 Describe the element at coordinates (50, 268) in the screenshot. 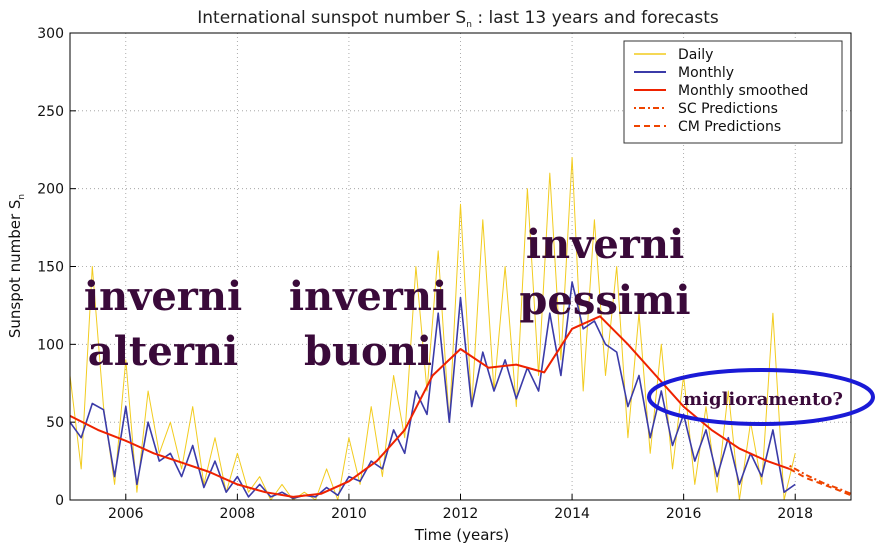

I see `y-tick-label: 150` at that location.